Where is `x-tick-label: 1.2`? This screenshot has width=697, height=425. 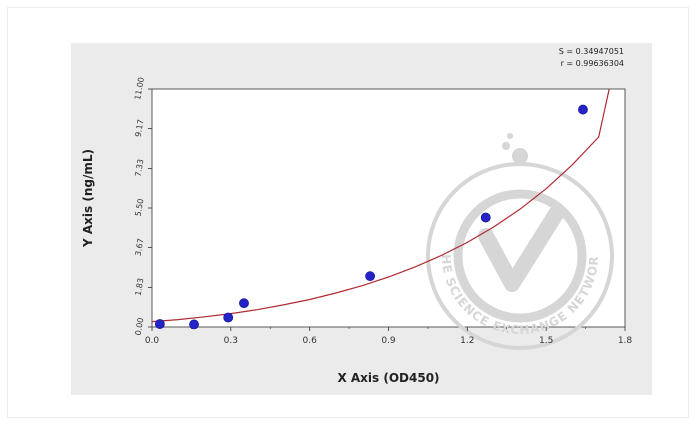 x-tick-label: 1.2 is located at coordinates (467, 341).